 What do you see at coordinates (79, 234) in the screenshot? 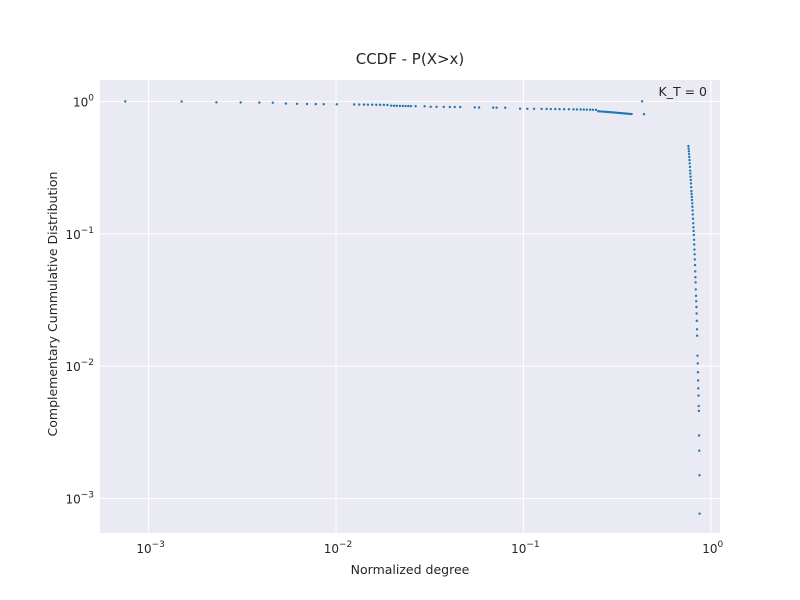
I see `y-tick-label: 10⁻¹` at bounding box center [79, 234].